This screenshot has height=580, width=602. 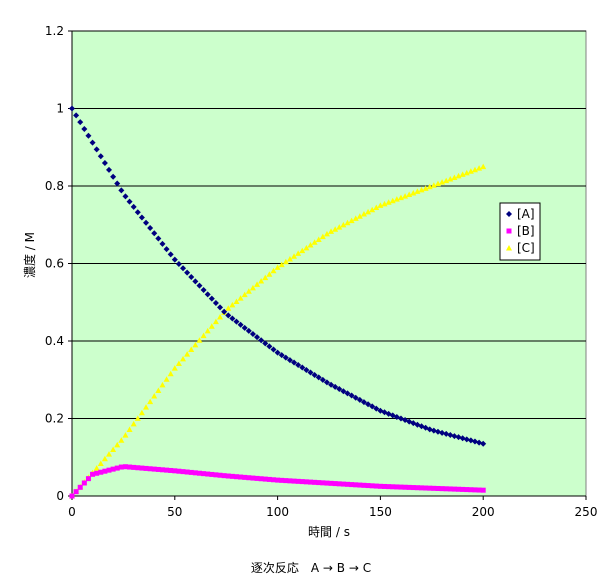 What do you see at coordinates (586, 512) in the screenshot?
I see `x-tick-label: 250` at bounding box center [586, 512].